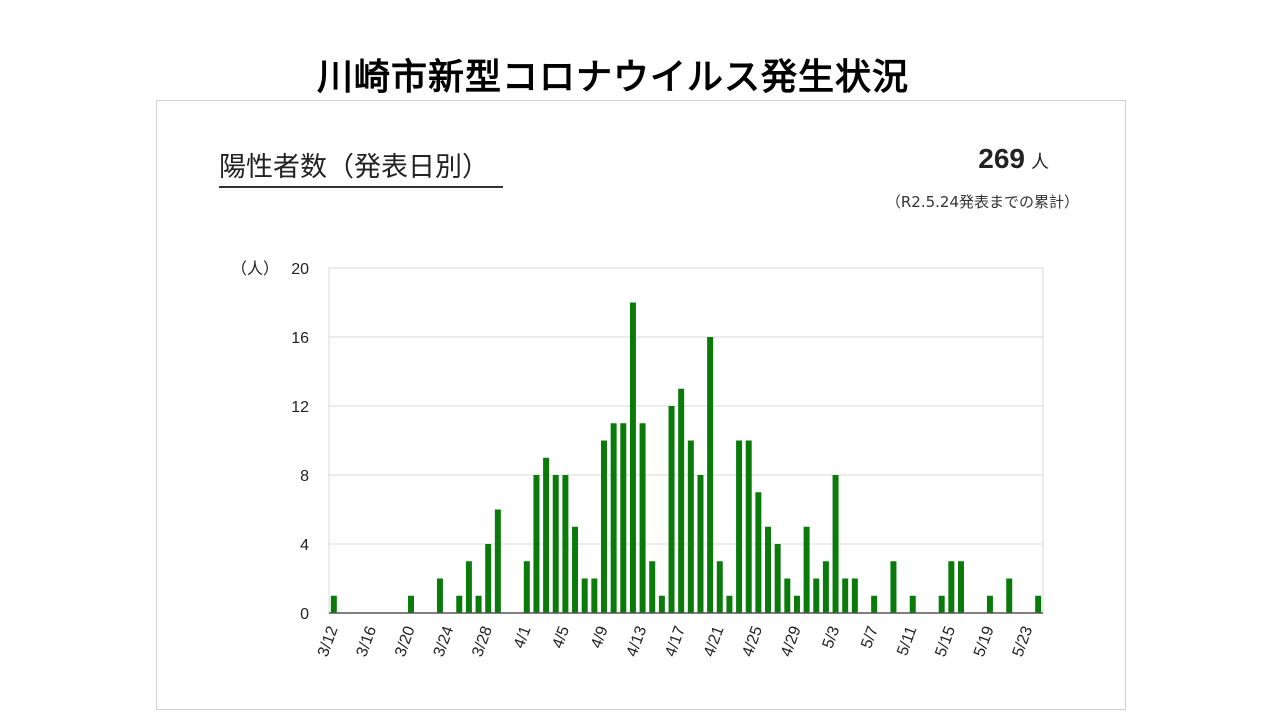  Describe the element at coordinates (255, 268) in the screenshot. I see `y-axis-unit: （人）` at that location.